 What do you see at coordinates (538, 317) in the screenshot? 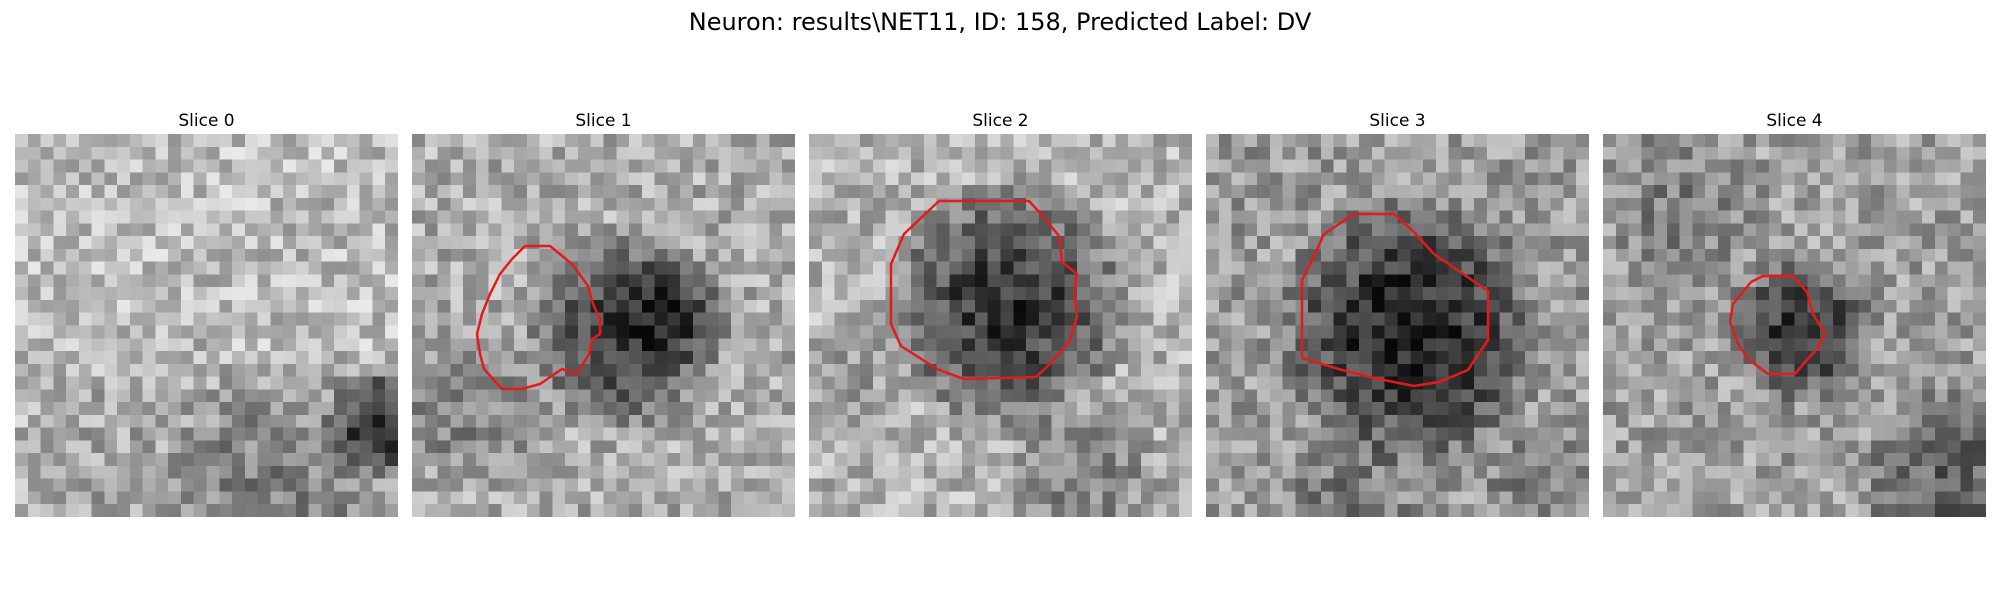
I see `slice-1-contour` at bounding box center [538, 317].